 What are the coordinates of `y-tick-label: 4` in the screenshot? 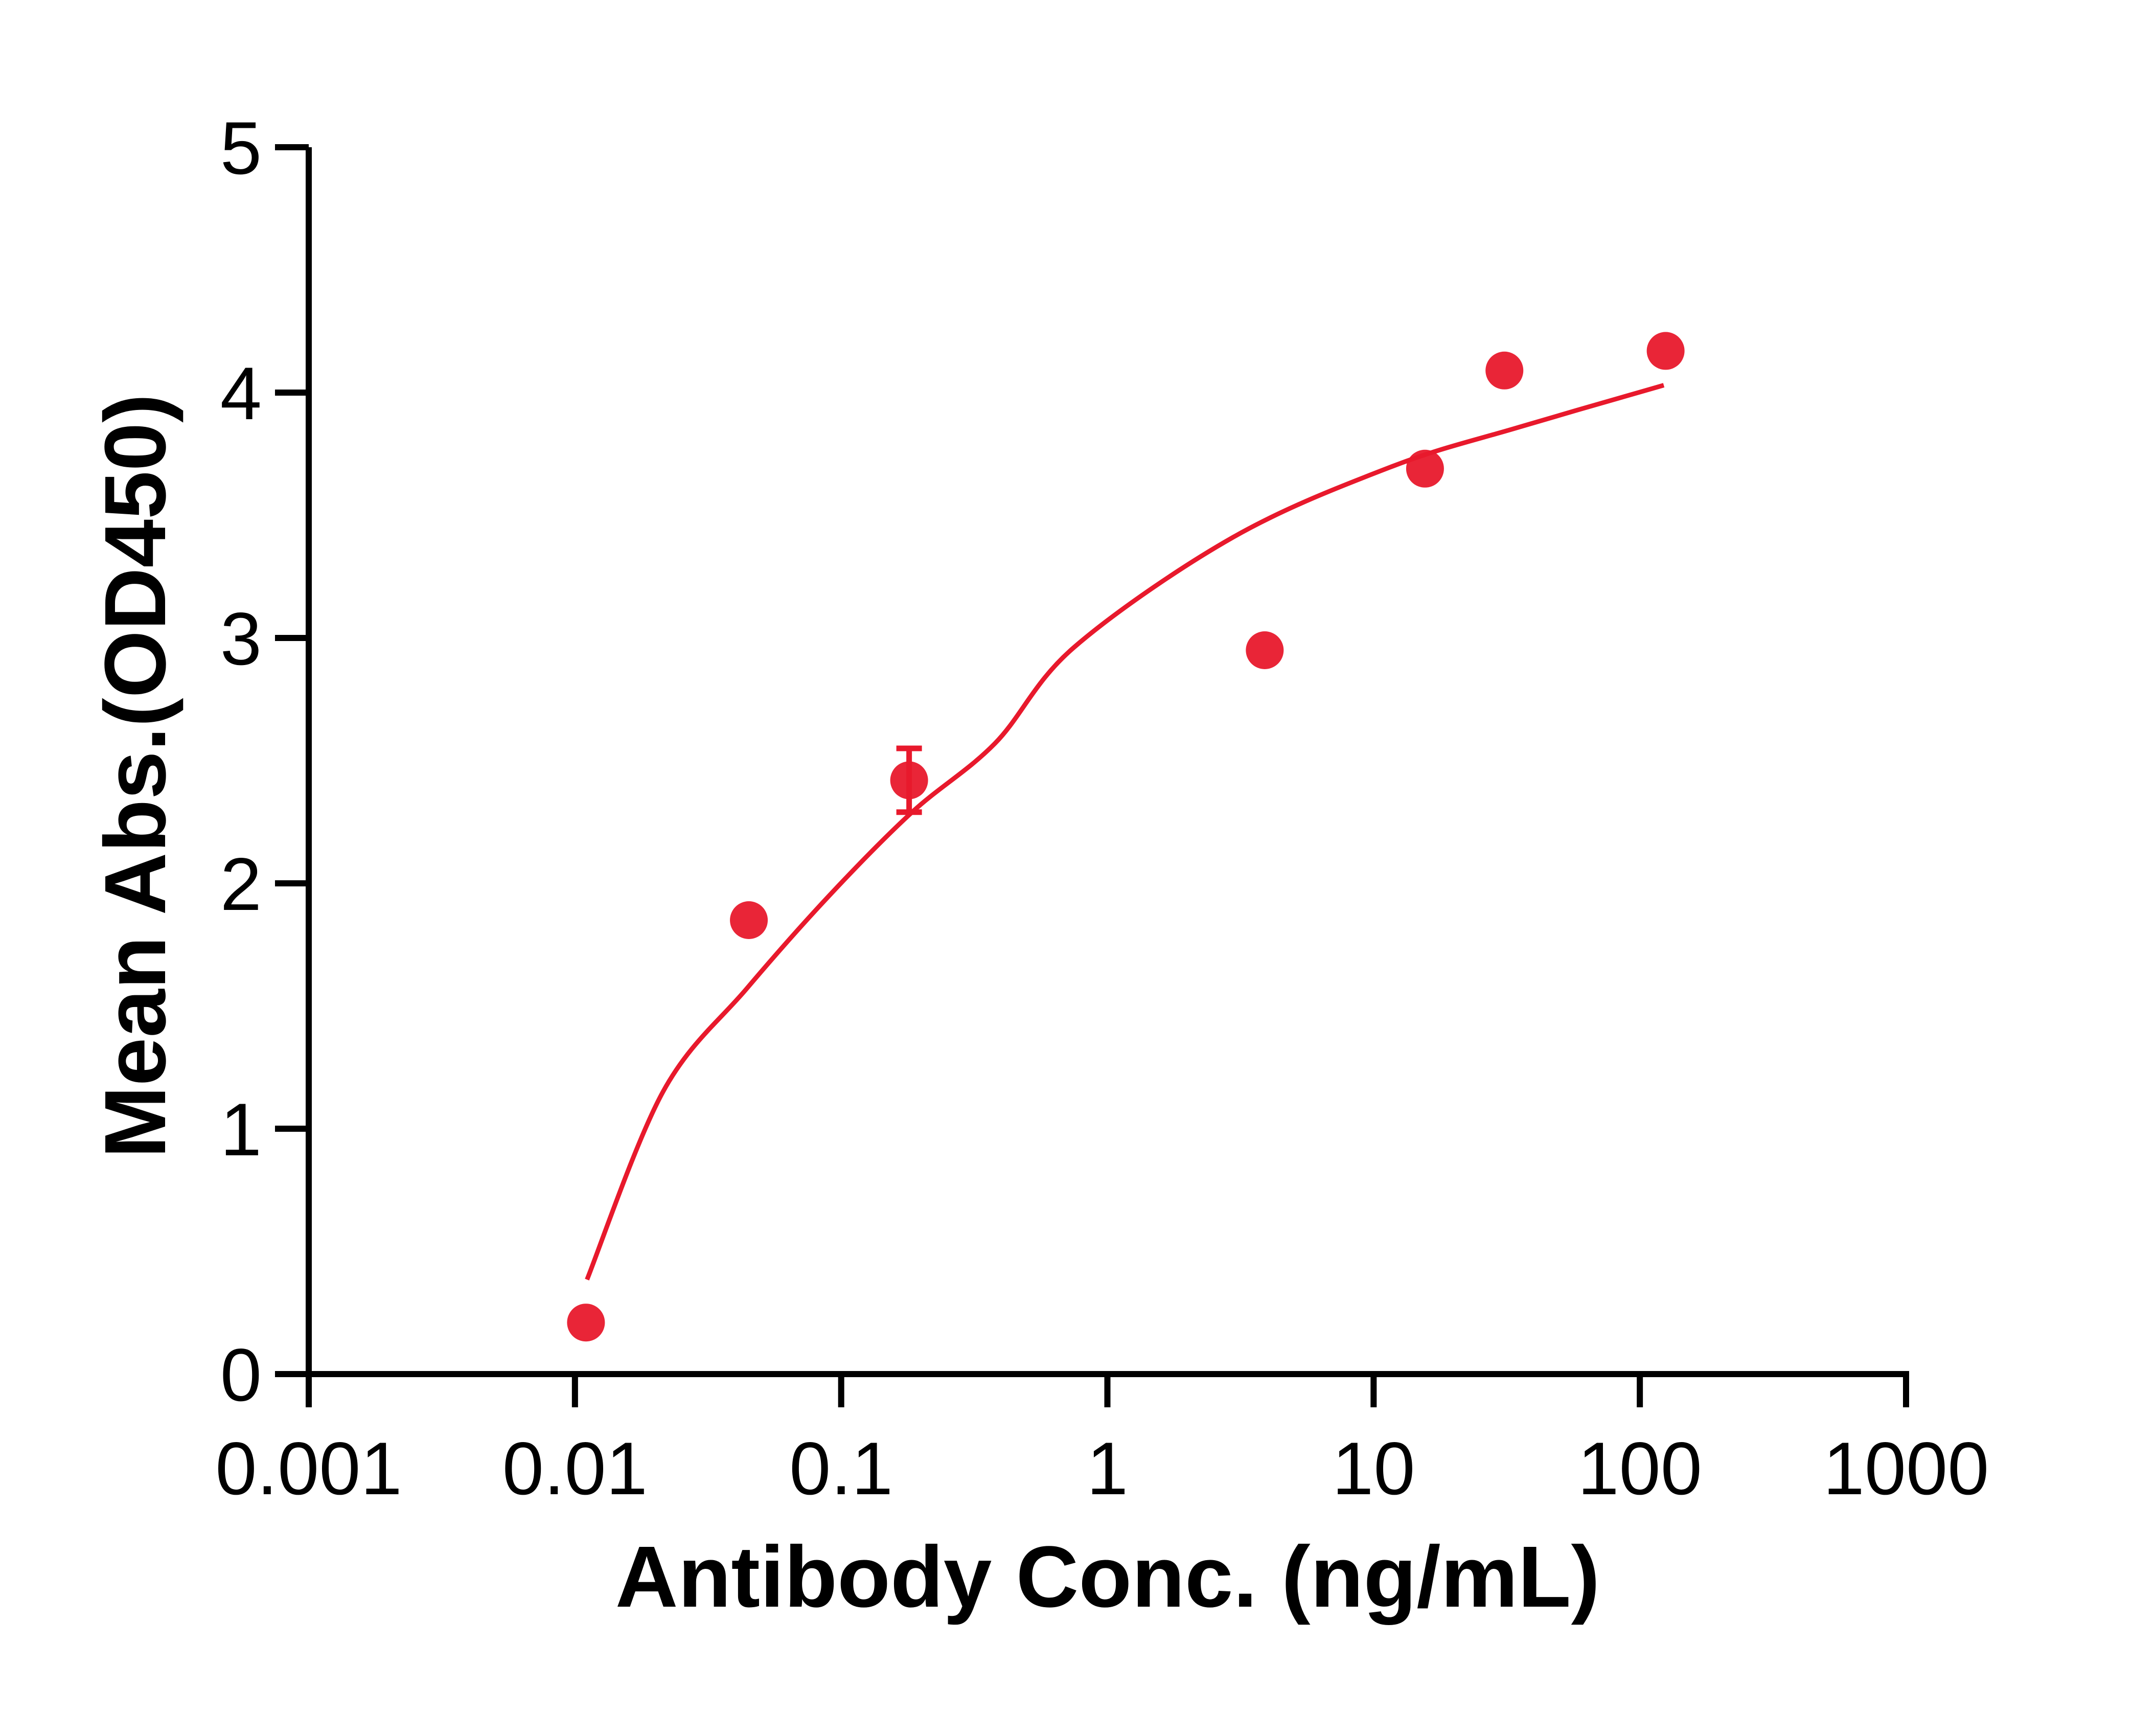 It's located at (241, 393).